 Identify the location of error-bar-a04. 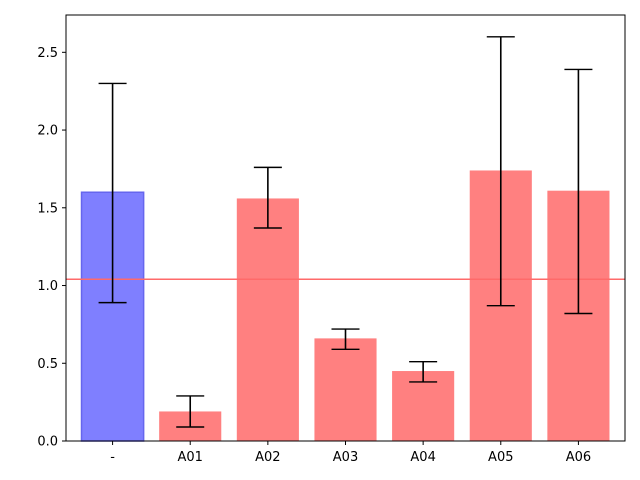
(423, 372).